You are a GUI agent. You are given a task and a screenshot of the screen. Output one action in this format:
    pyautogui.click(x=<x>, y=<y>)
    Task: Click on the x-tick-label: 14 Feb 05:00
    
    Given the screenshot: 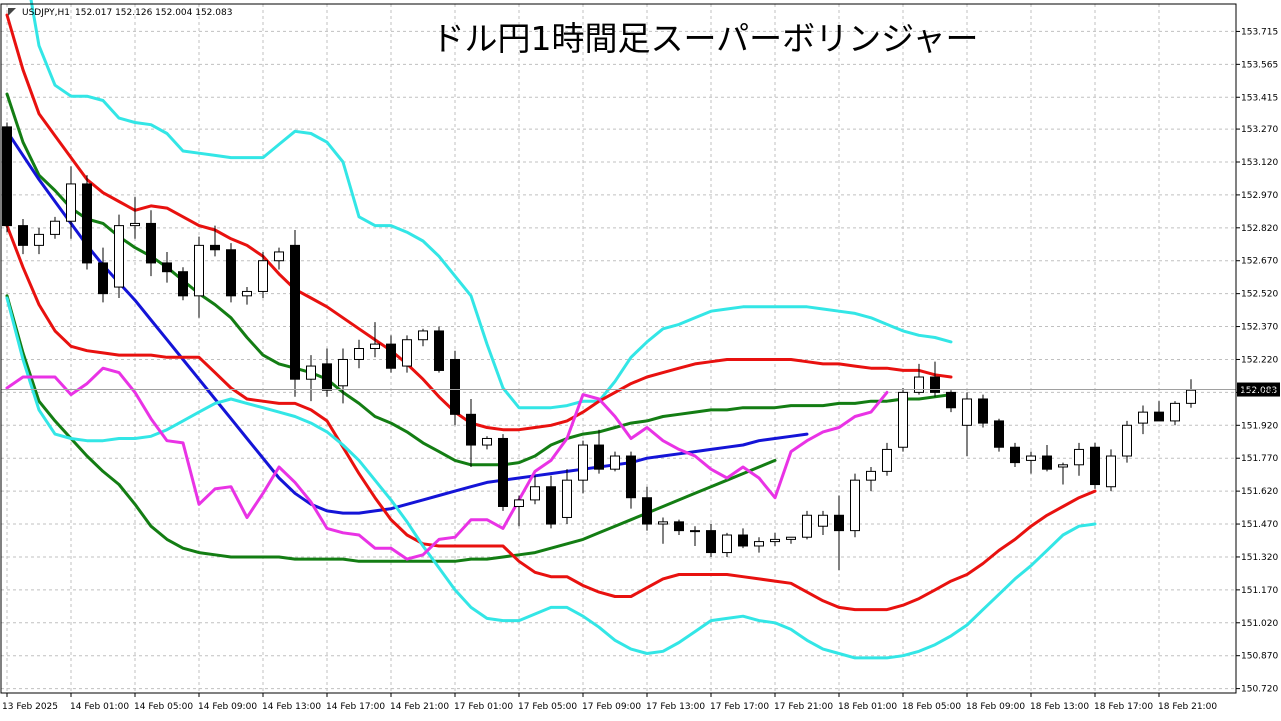 What is the action you would take?
    pyautogui.click(x=163, y=707)
    